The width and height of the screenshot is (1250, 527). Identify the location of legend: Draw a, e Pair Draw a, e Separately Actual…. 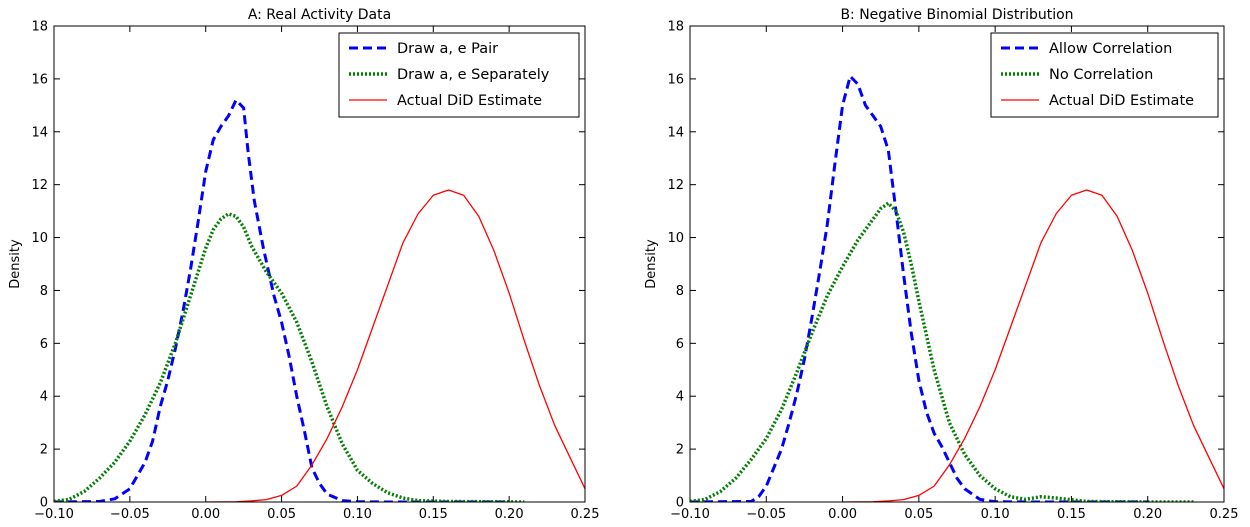
(459, 75).